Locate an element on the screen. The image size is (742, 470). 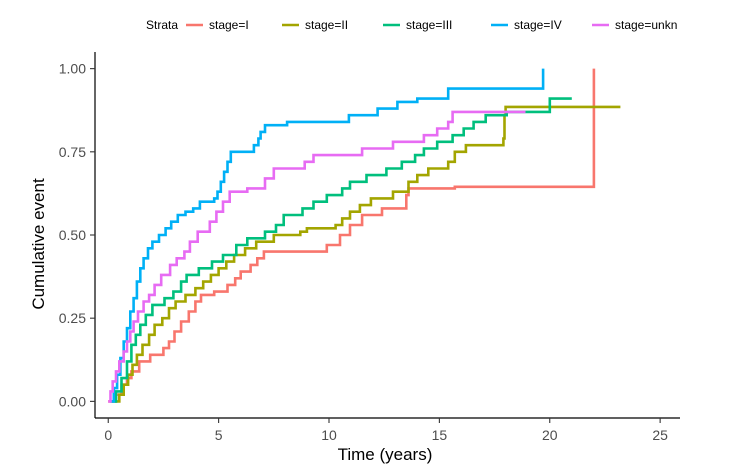
legend-label: stage=IV is located at coordinates (538, 25).